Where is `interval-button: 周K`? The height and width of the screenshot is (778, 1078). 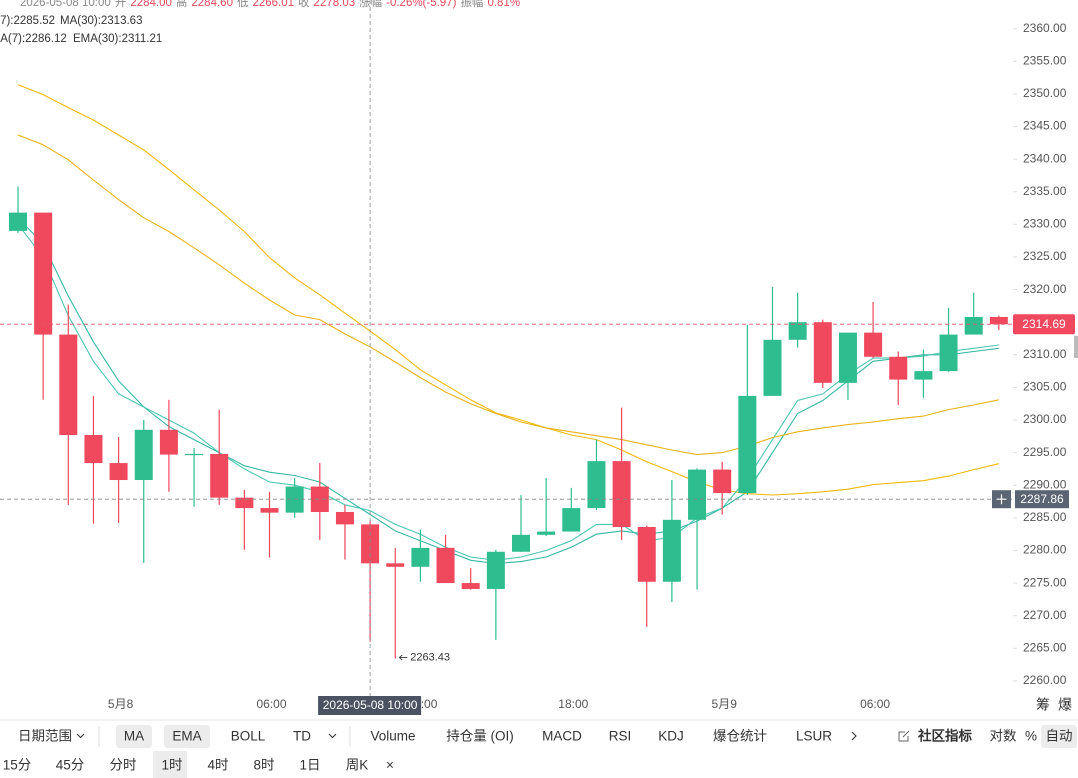
interval-button: 周K is located at coordinates (357, 765).